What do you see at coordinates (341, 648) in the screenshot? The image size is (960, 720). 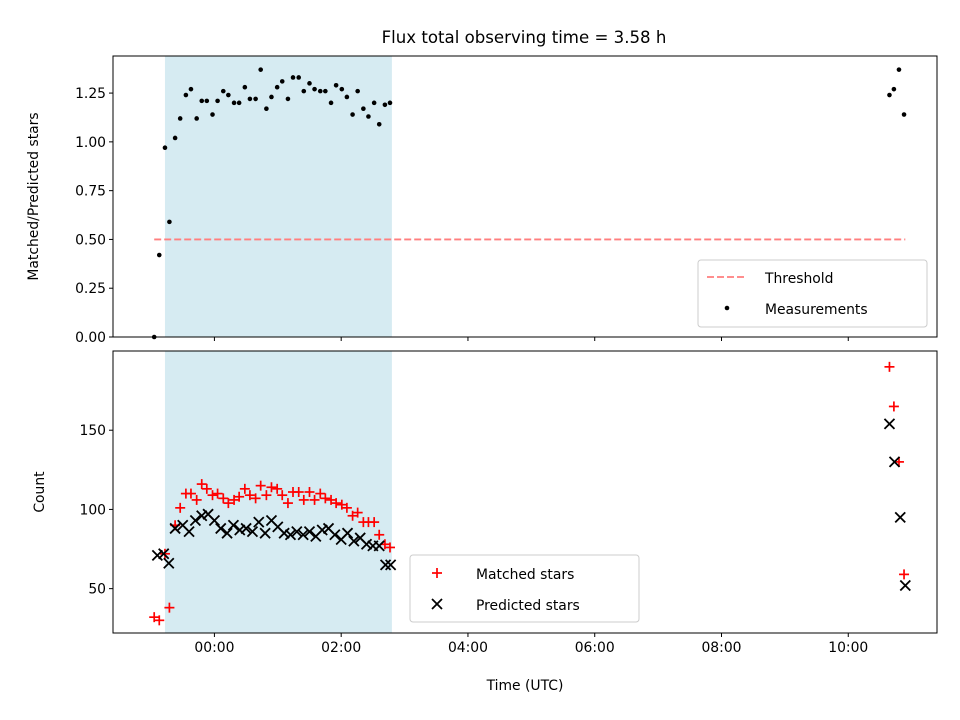 I see `x-tick-label: 02:00` at bounding box center [341, 648].